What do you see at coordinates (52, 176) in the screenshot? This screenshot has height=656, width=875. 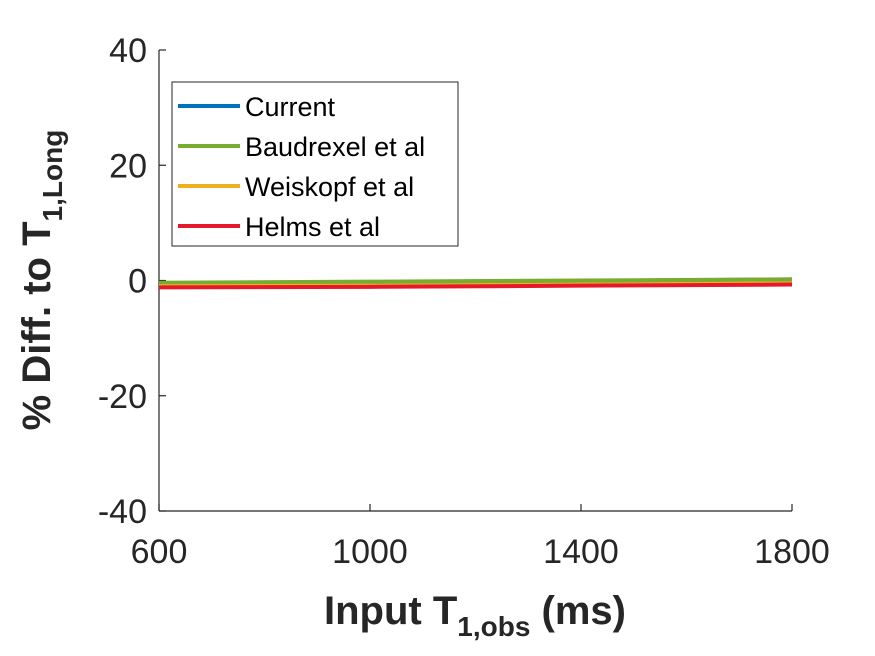 I see `y-axis-label-subscript: 1,Long` at bounding box center [52, 176].